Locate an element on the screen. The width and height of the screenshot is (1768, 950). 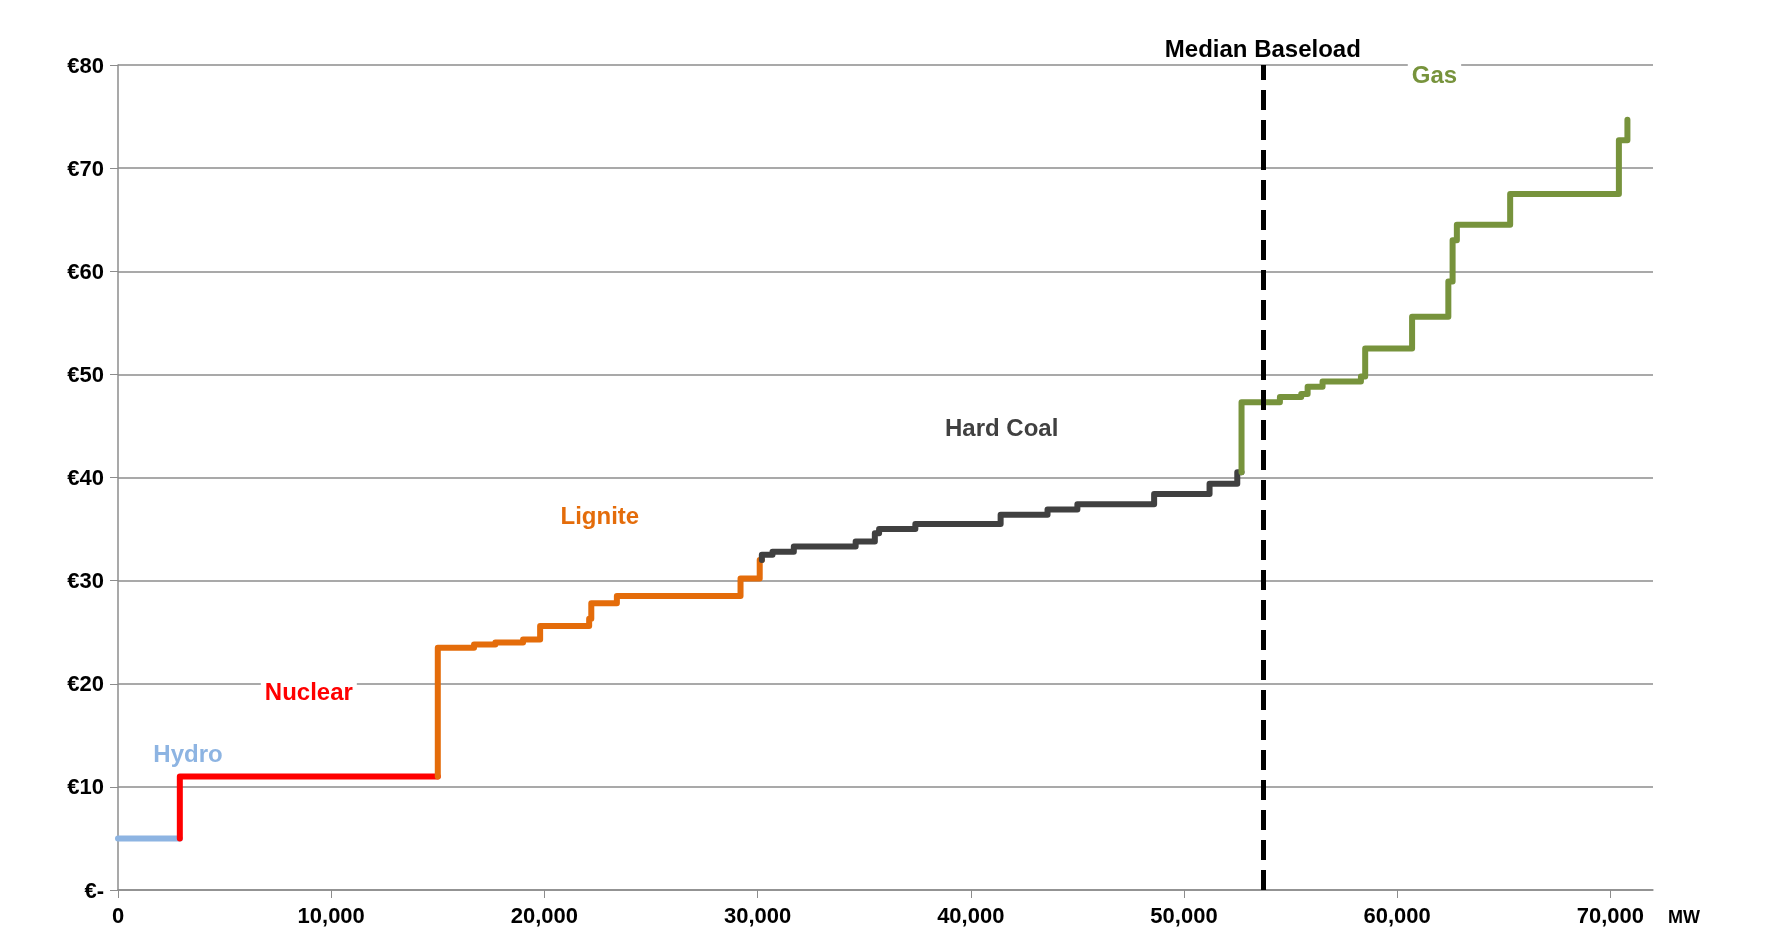
y-tick-label: €10 is located at coordinates (85, 787).